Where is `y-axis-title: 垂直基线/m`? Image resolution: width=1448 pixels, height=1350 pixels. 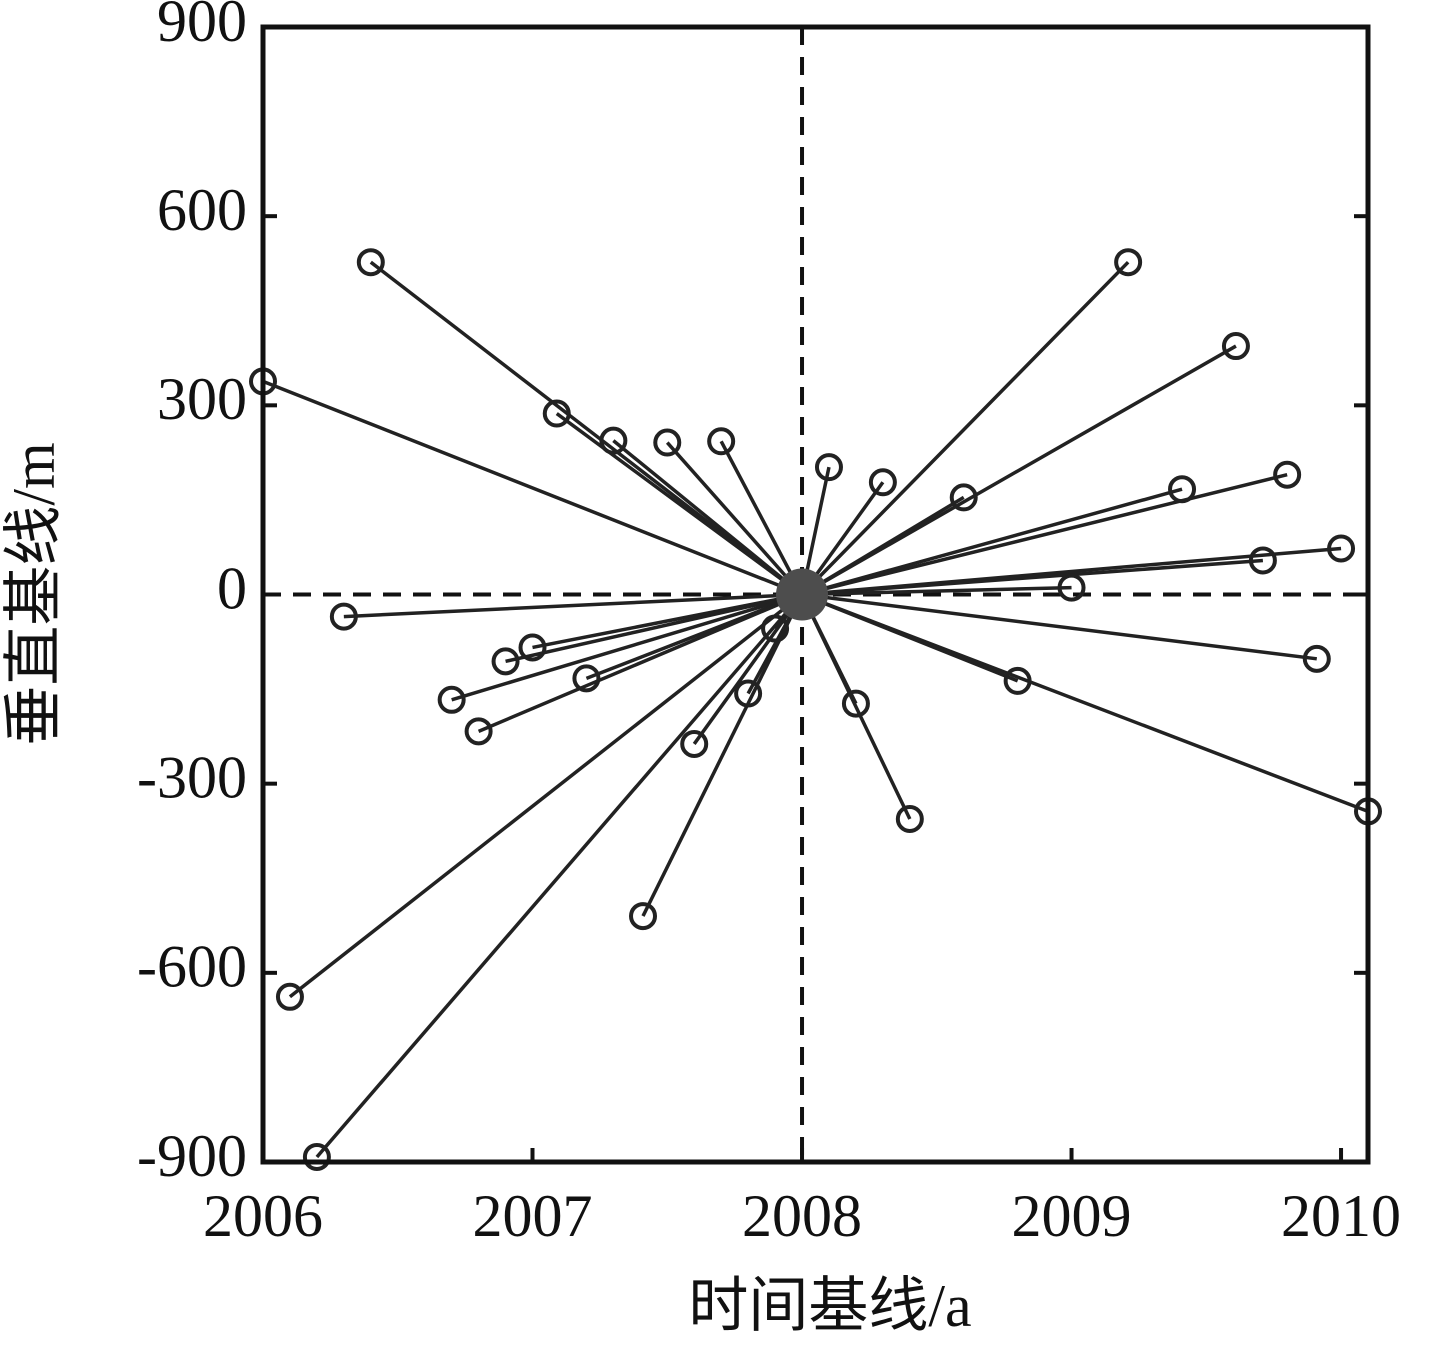
y-axis-title: 垂直基线/m is located at coordinates (34, 593).